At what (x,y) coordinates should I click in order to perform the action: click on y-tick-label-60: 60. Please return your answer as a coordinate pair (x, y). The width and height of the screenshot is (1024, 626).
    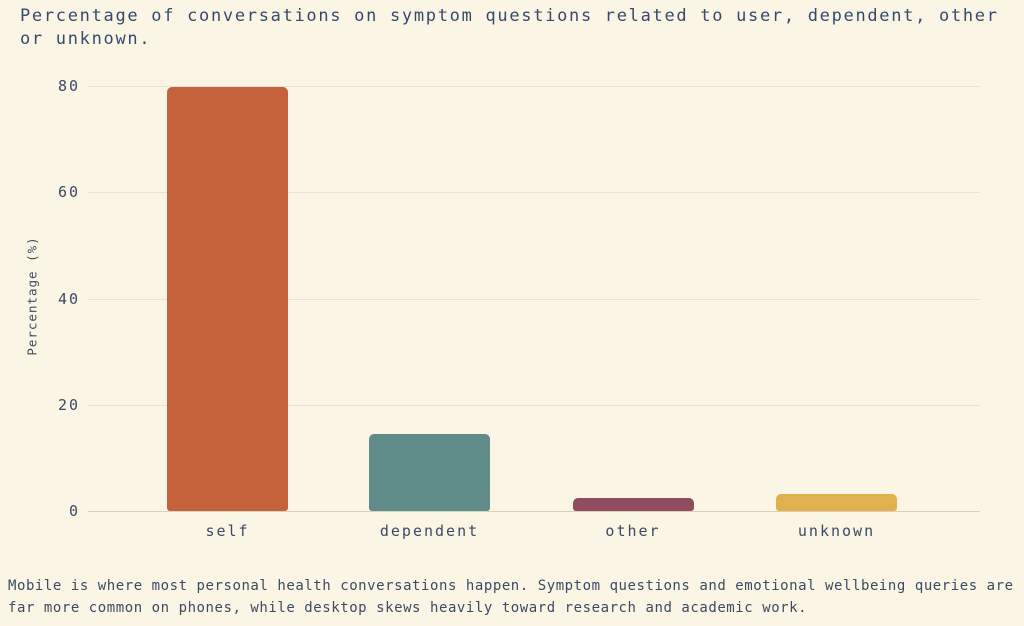
    Looking at the image, I should click on (68, 192).